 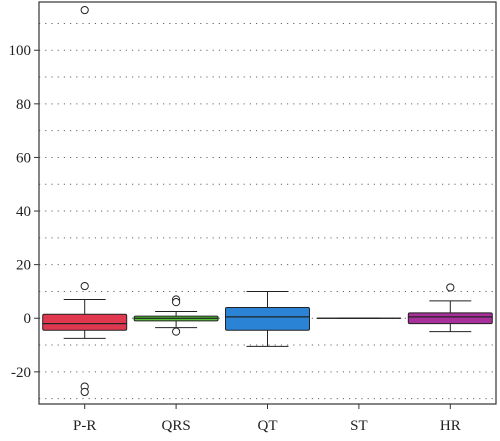 What do you see at coordinates (23, 158) in the screenshot?
I see `y-tick-label: 60` at bounding box center [23, 158].